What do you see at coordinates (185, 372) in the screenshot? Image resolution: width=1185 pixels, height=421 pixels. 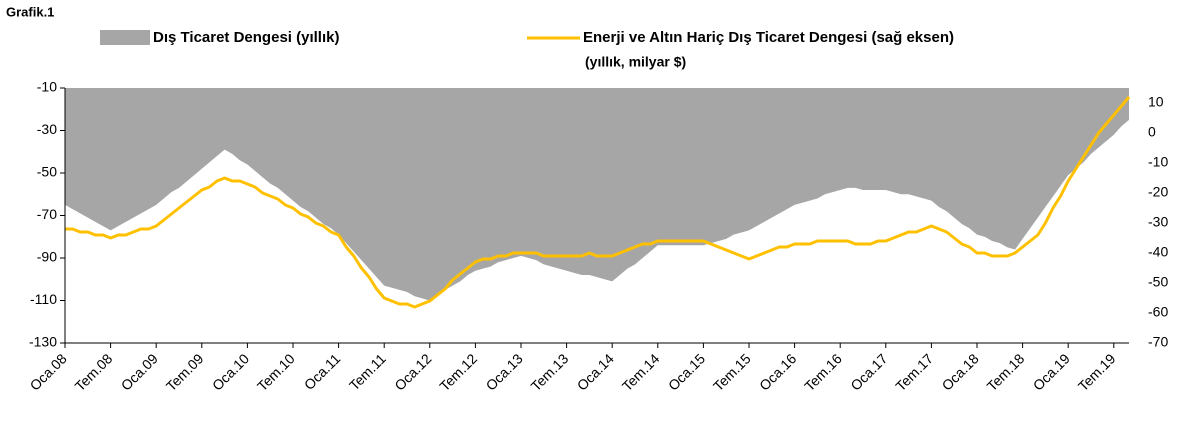 I see `x-tick-label: Tem.09` at bounding box center [185, 372].